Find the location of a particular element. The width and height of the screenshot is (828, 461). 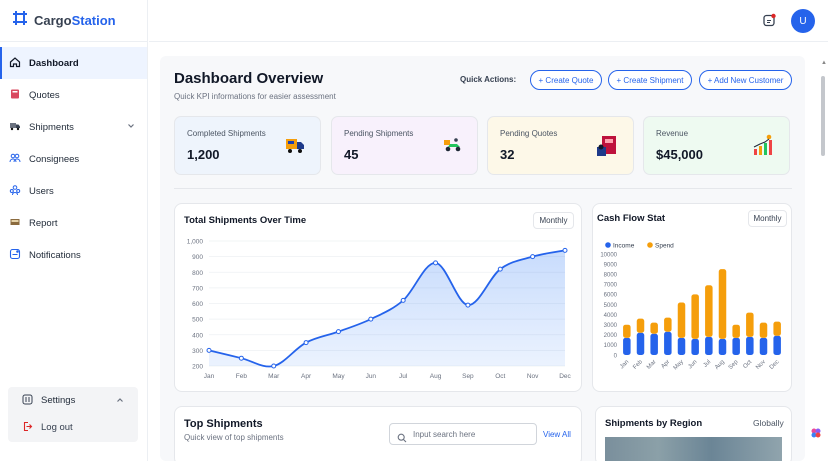

x-tick-label: Nov is located at coordinates (533, 376).